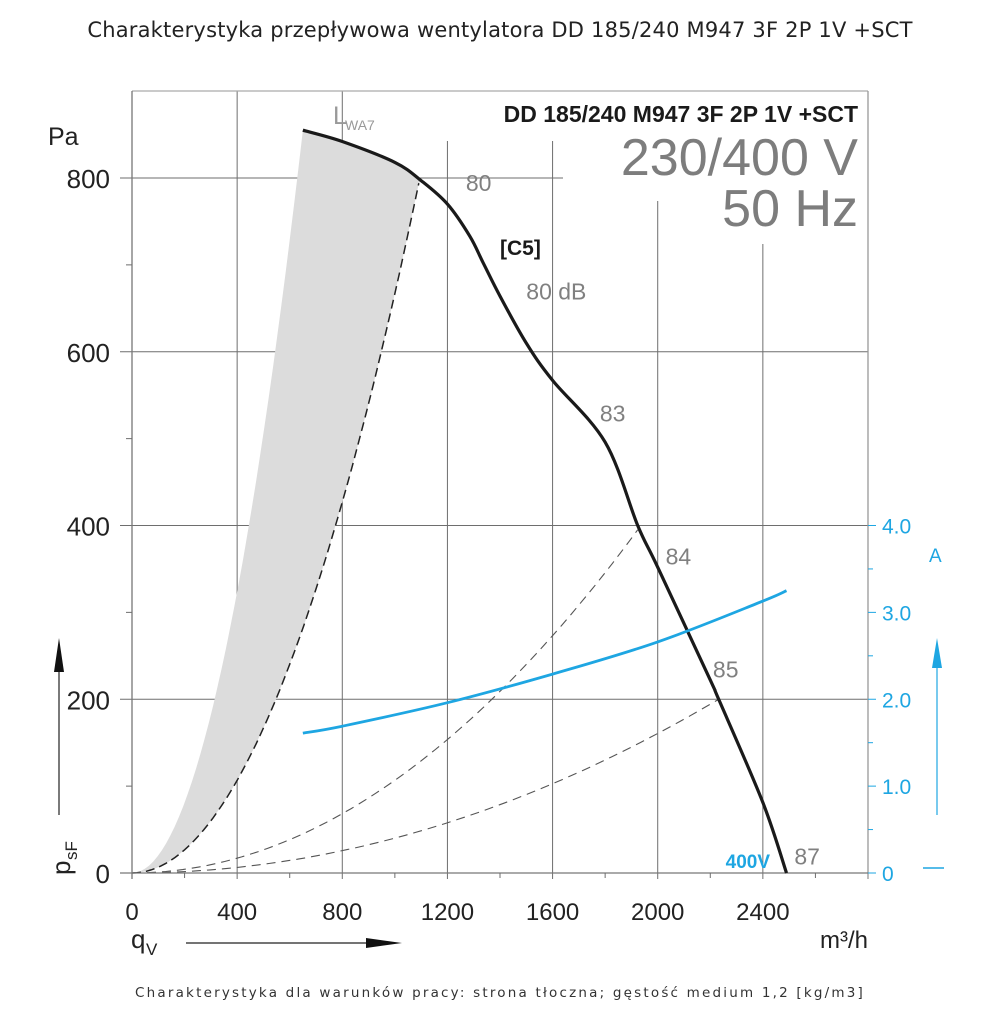 Image resolution: width=1000 pixels, height=1028 pixels. I want to click on y-axis-arrow-head, so click(59, 655).